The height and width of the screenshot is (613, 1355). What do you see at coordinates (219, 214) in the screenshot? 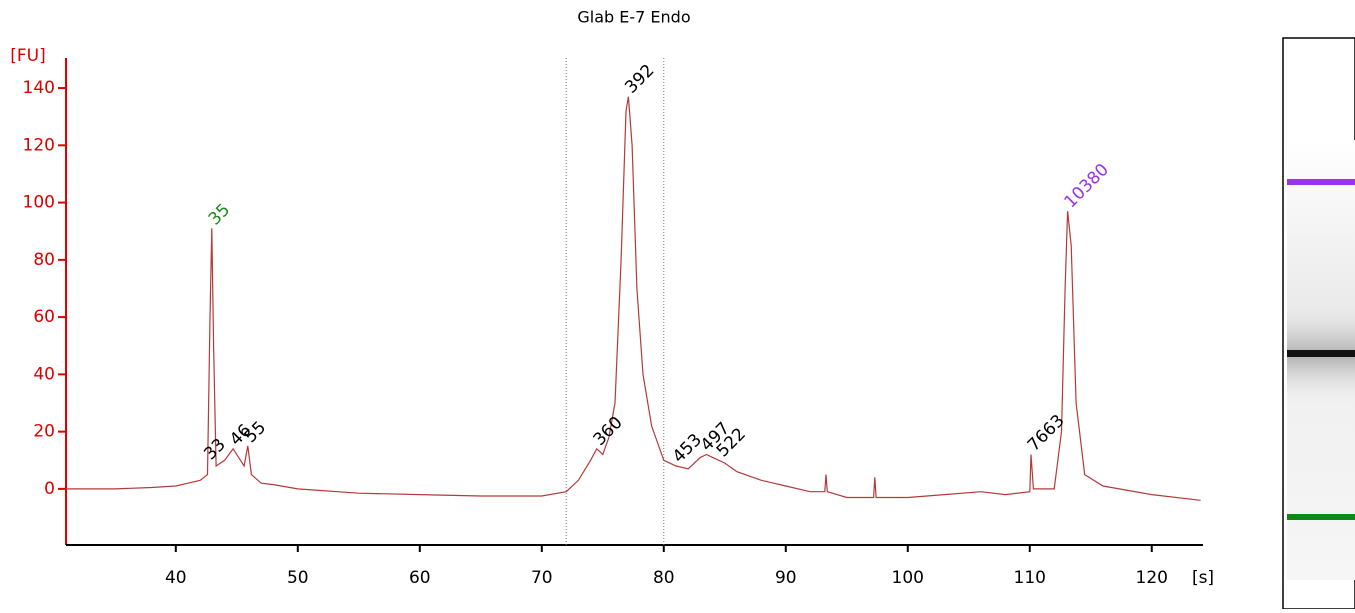
I see `peak-label: 35` at bounding box center [219, 214].